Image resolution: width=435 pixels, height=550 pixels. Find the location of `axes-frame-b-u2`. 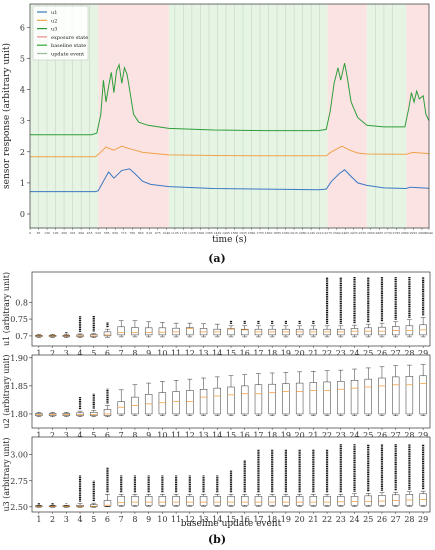

axes-frame-b-u2 is located at coordinates (231, 391).